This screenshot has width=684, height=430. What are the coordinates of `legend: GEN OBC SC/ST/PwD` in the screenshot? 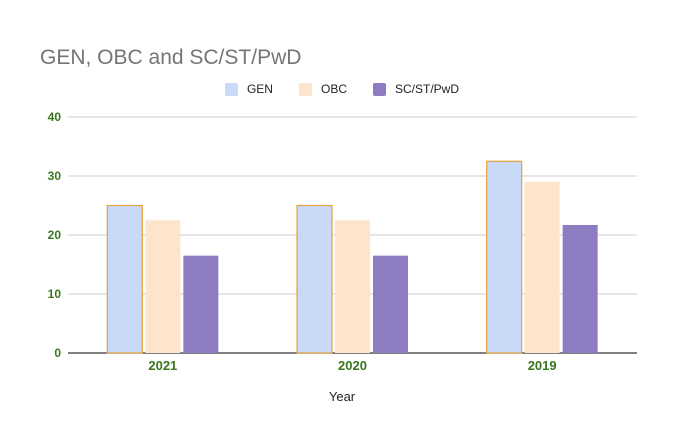 It's located at (342, 89).